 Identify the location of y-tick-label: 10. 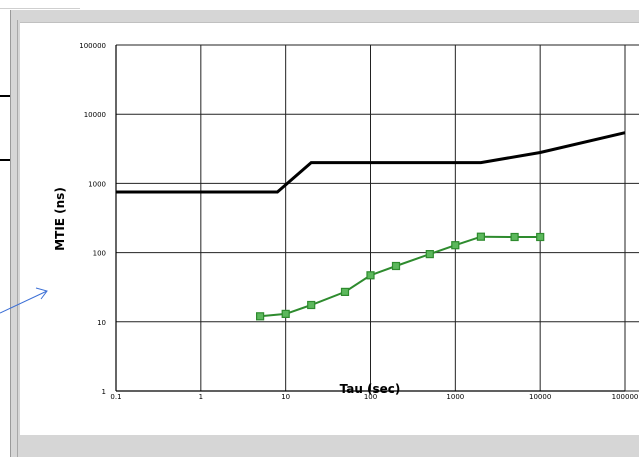
(101, 323).